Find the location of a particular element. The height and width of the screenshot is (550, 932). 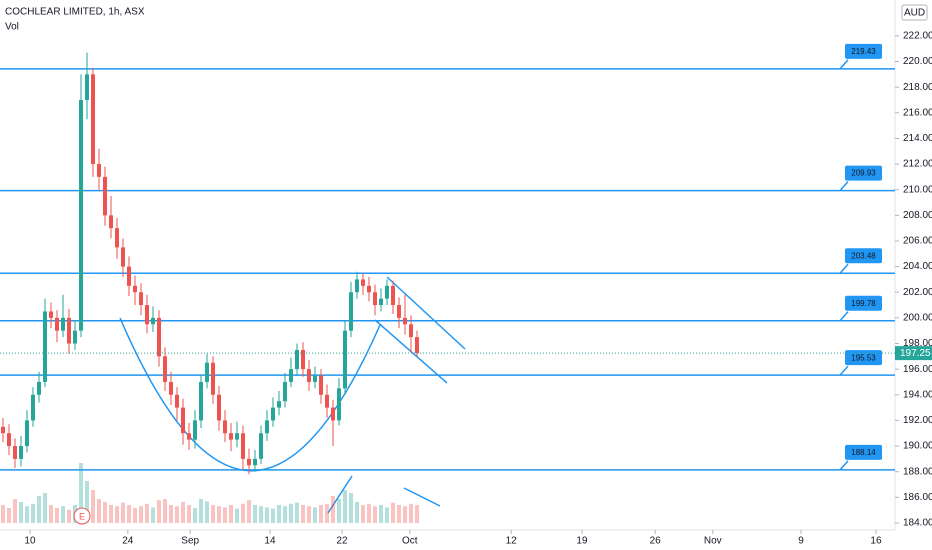

y-tick-label: 196.00 is located at coordinates (917, 369).